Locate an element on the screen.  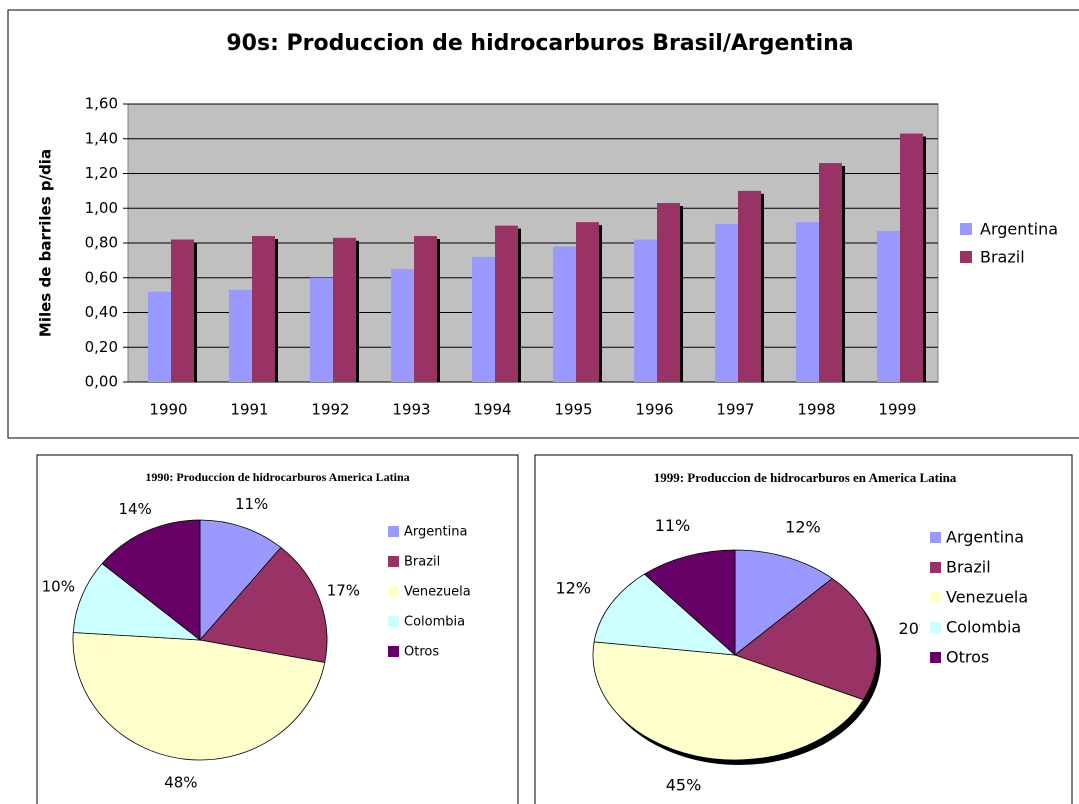
y-tick-label: 1,40 is located at coordinates (101, 138).